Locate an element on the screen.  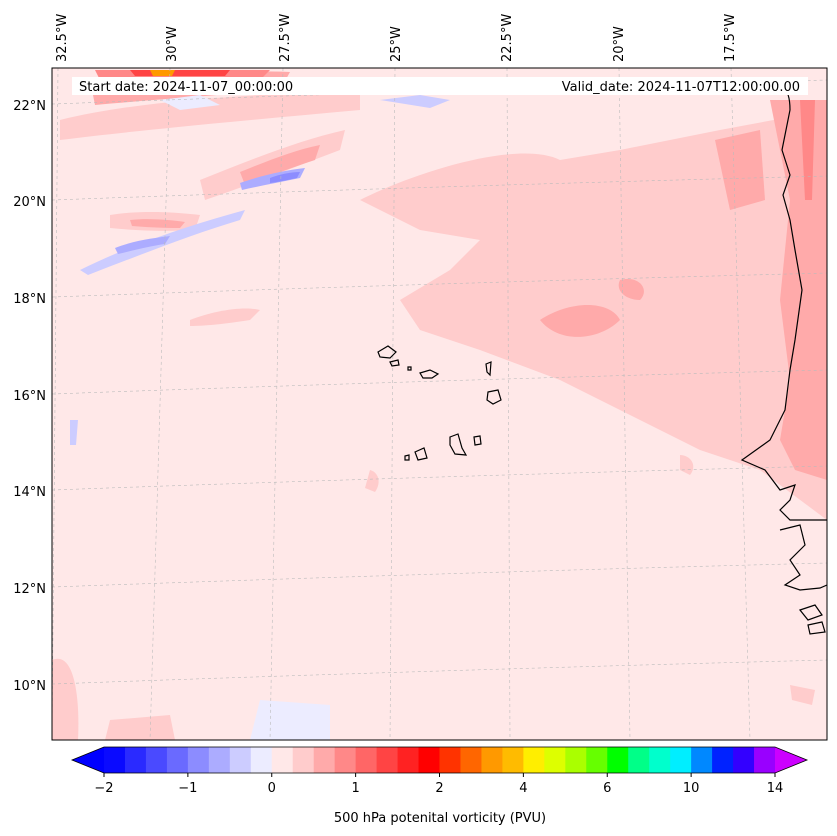
colorbar-over-arrow is located at coordinates (791, 760).